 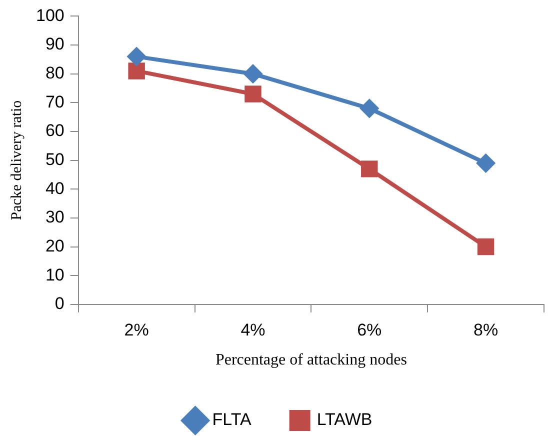 What do you see at coordinates (486, 330) in the screenshot?
I see `x-tick-label: 8%` at bounding box center [486, 330].